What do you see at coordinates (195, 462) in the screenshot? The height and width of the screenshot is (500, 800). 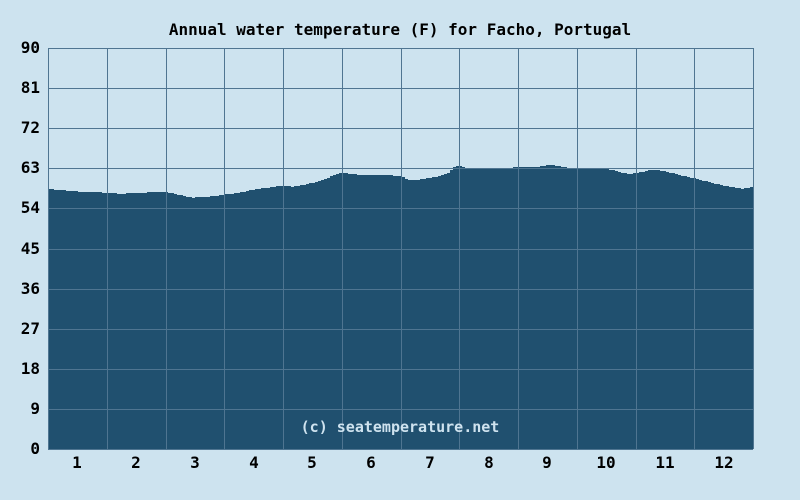 I see `x-tick-label: 3` at bounding box center [195, 462].